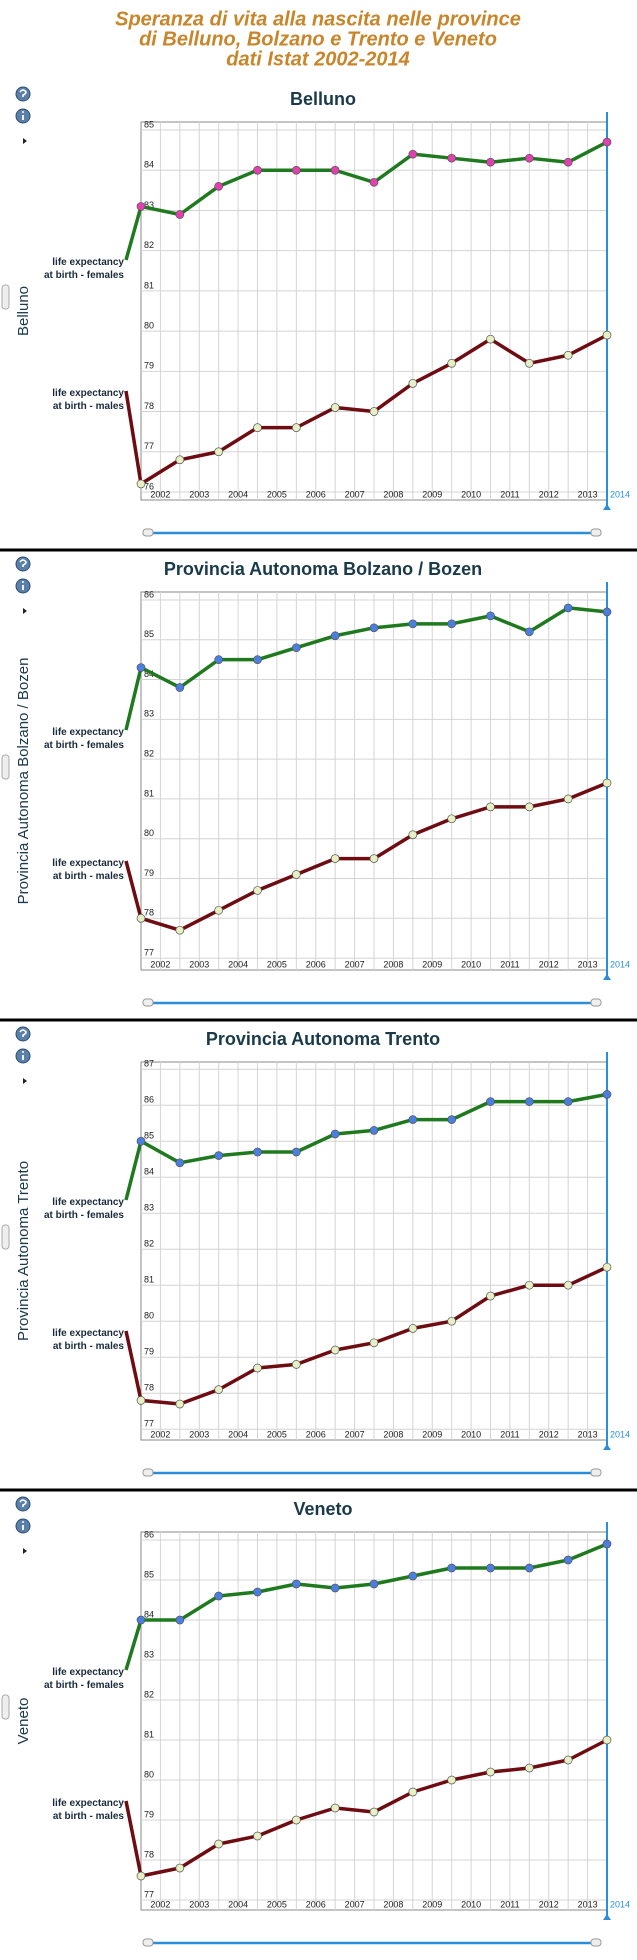 The image size is (637, 1960). Describe the element at coordinates (149, 486) in the screenshot. I see `y-tick-label: 76` at that location.